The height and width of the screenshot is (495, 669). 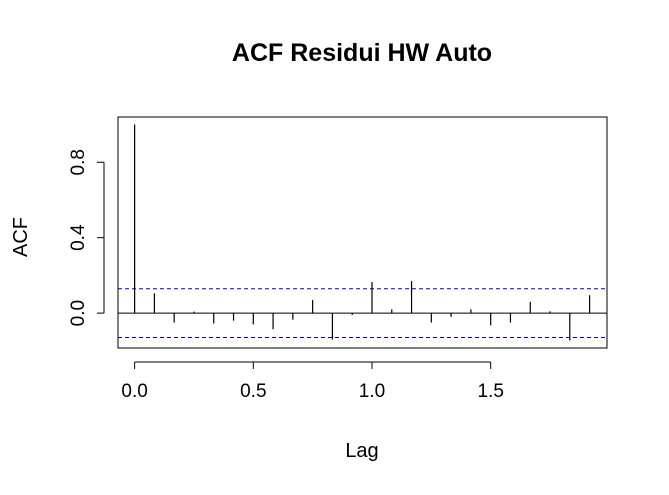 I want to click on x-tick-label: 0.0, so click(x=134, y=391).